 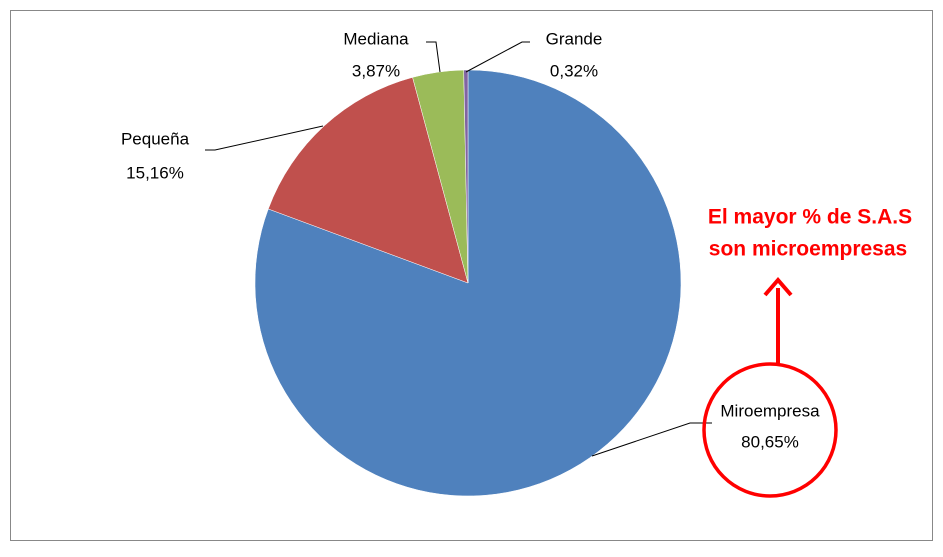 I want to click on slice-value-label: 0,32%, so click(x=574, y=70).